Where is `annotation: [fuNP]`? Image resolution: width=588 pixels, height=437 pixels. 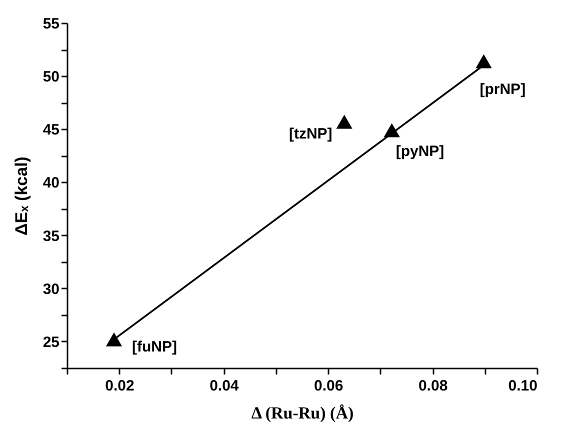 annotation: [fuNP] is located at coordinates (154, 347).